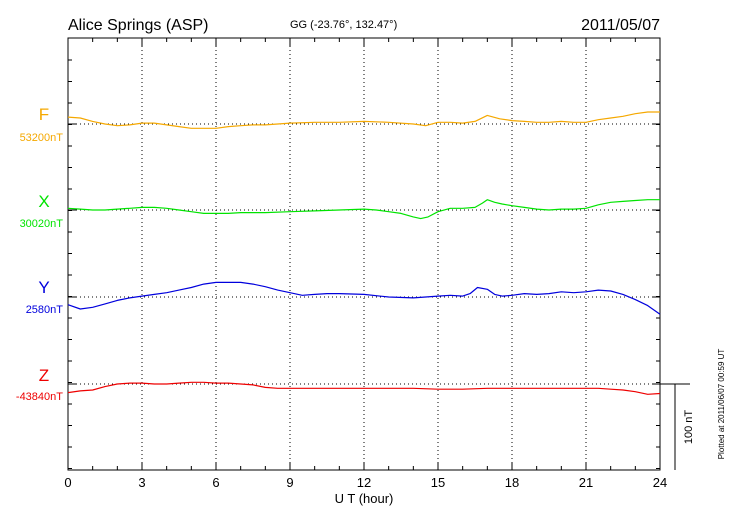 The width and height of the screenshot is (730, 520). What do you see at coordinates (67, 482) in the screenshot?
I see `x-tick-label: 0` at bounding box center [67, 482].